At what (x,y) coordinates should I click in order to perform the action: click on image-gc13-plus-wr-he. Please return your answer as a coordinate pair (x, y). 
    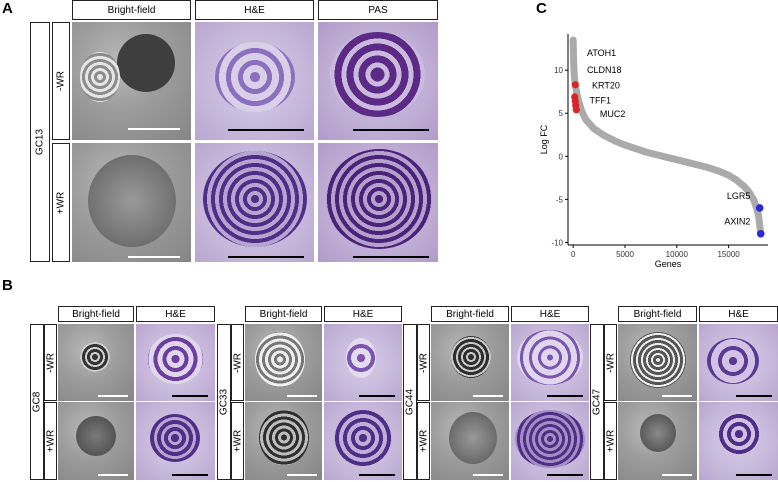
    Looking at the image, I should click on (254, 202).